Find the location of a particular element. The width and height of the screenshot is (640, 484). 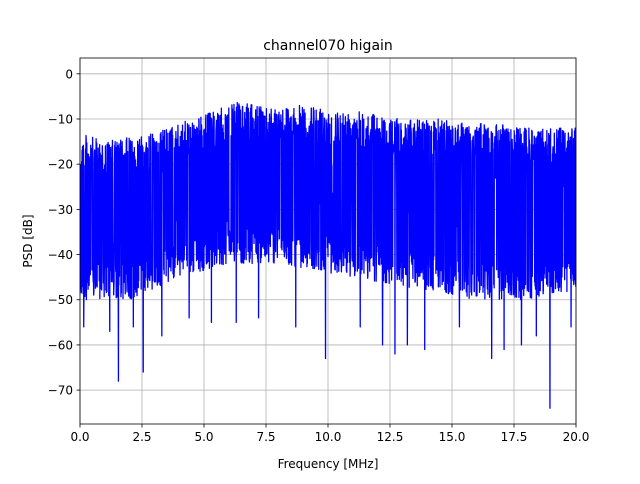

y-tick-label: −60 is located at coordinates (60, 345).